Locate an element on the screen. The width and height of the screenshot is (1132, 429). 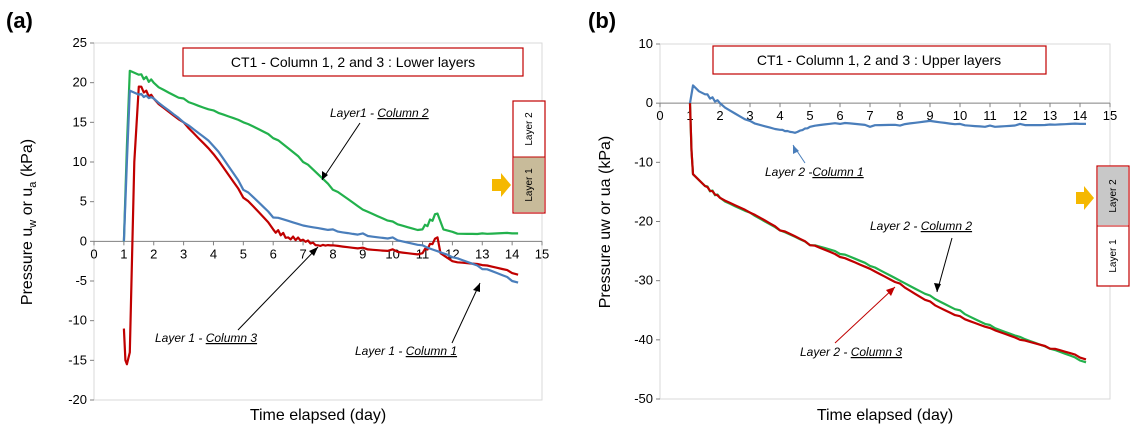
x-tick-label: 11 is located at coordinates (990, 115).